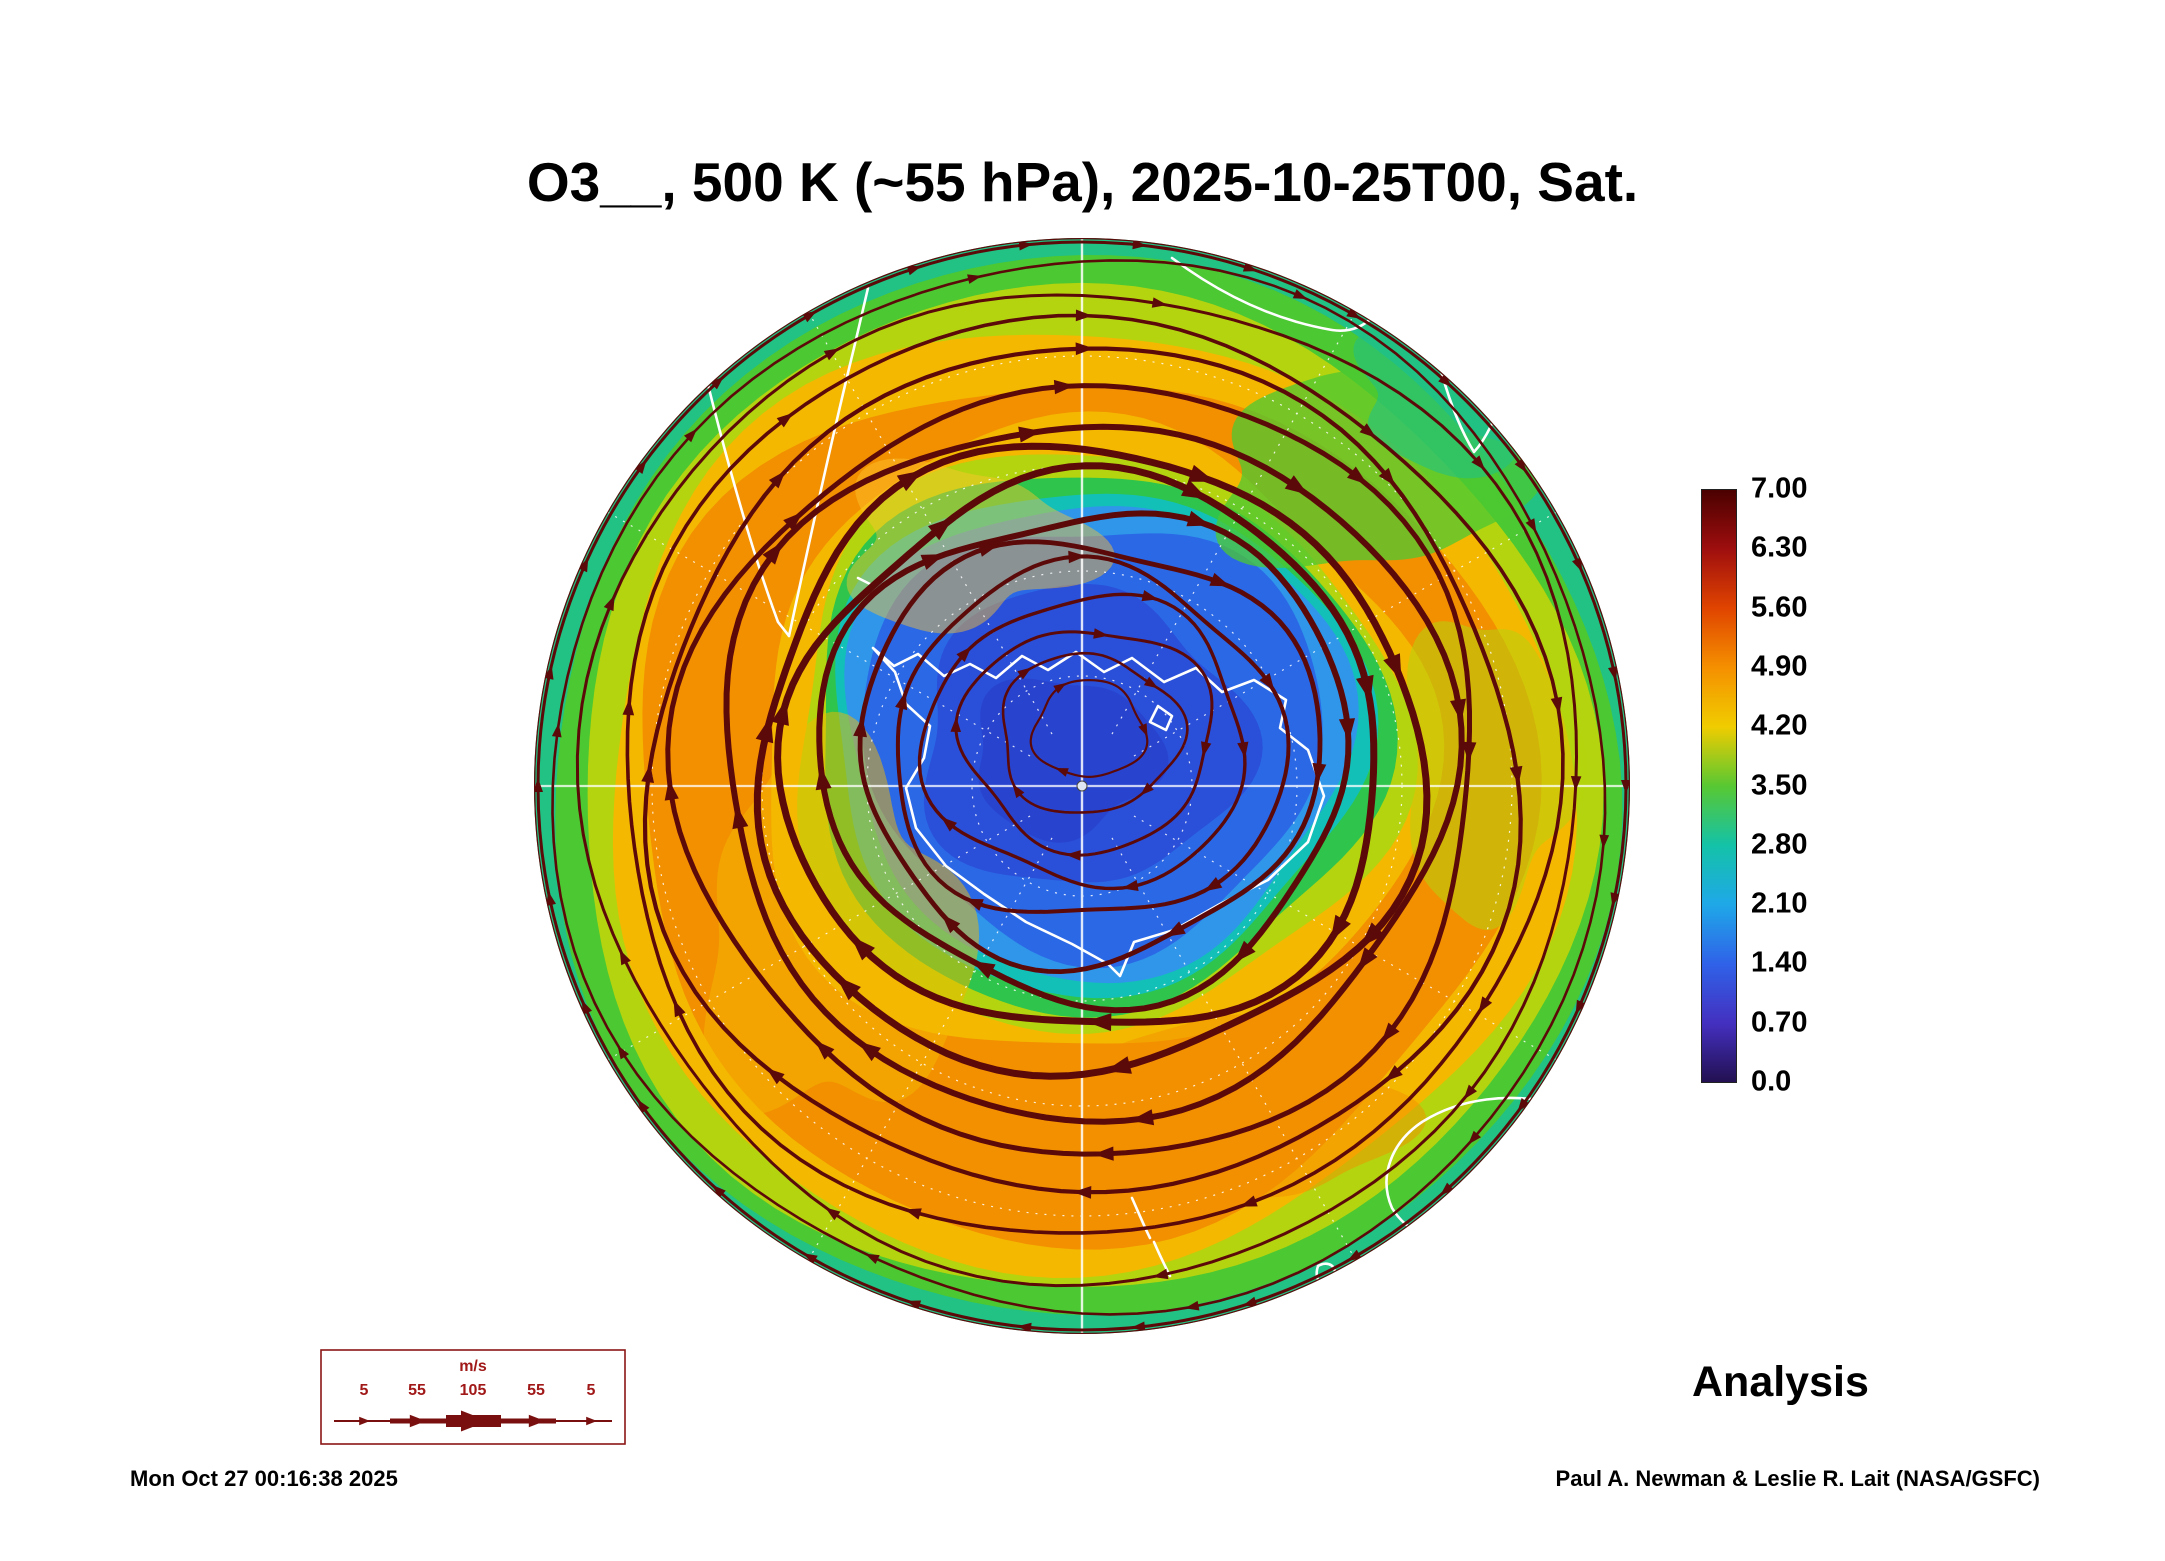 The height and width of the screenshot is (1561, 2165). Describe the element at coordinates (1780, 1382) in the screenshot. I see `analysis-label: Analysis` at that location.